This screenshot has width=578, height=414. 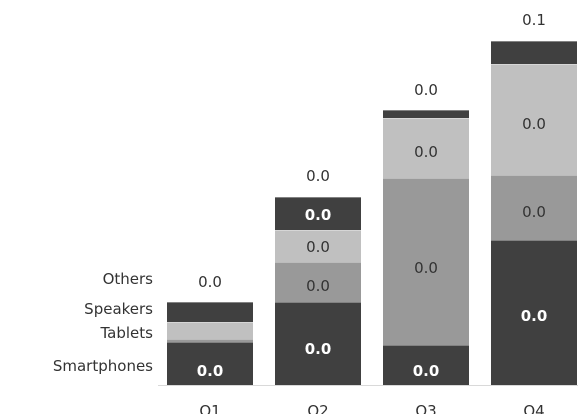 I want to click on x-tick-label-q4: Q4, so click(x=533, y=408).